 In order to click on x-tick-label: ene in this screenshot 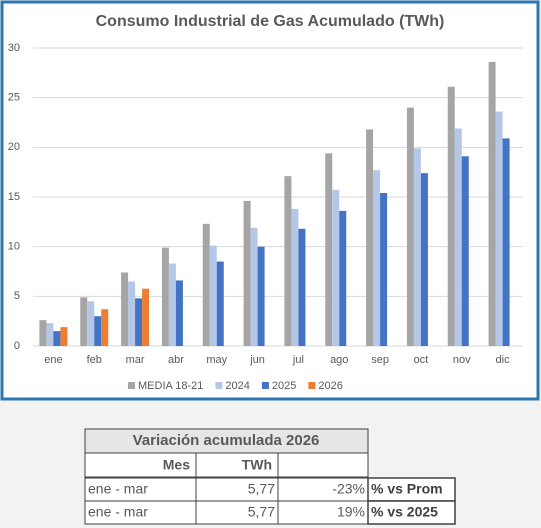, I will do `click(53, 360)`.